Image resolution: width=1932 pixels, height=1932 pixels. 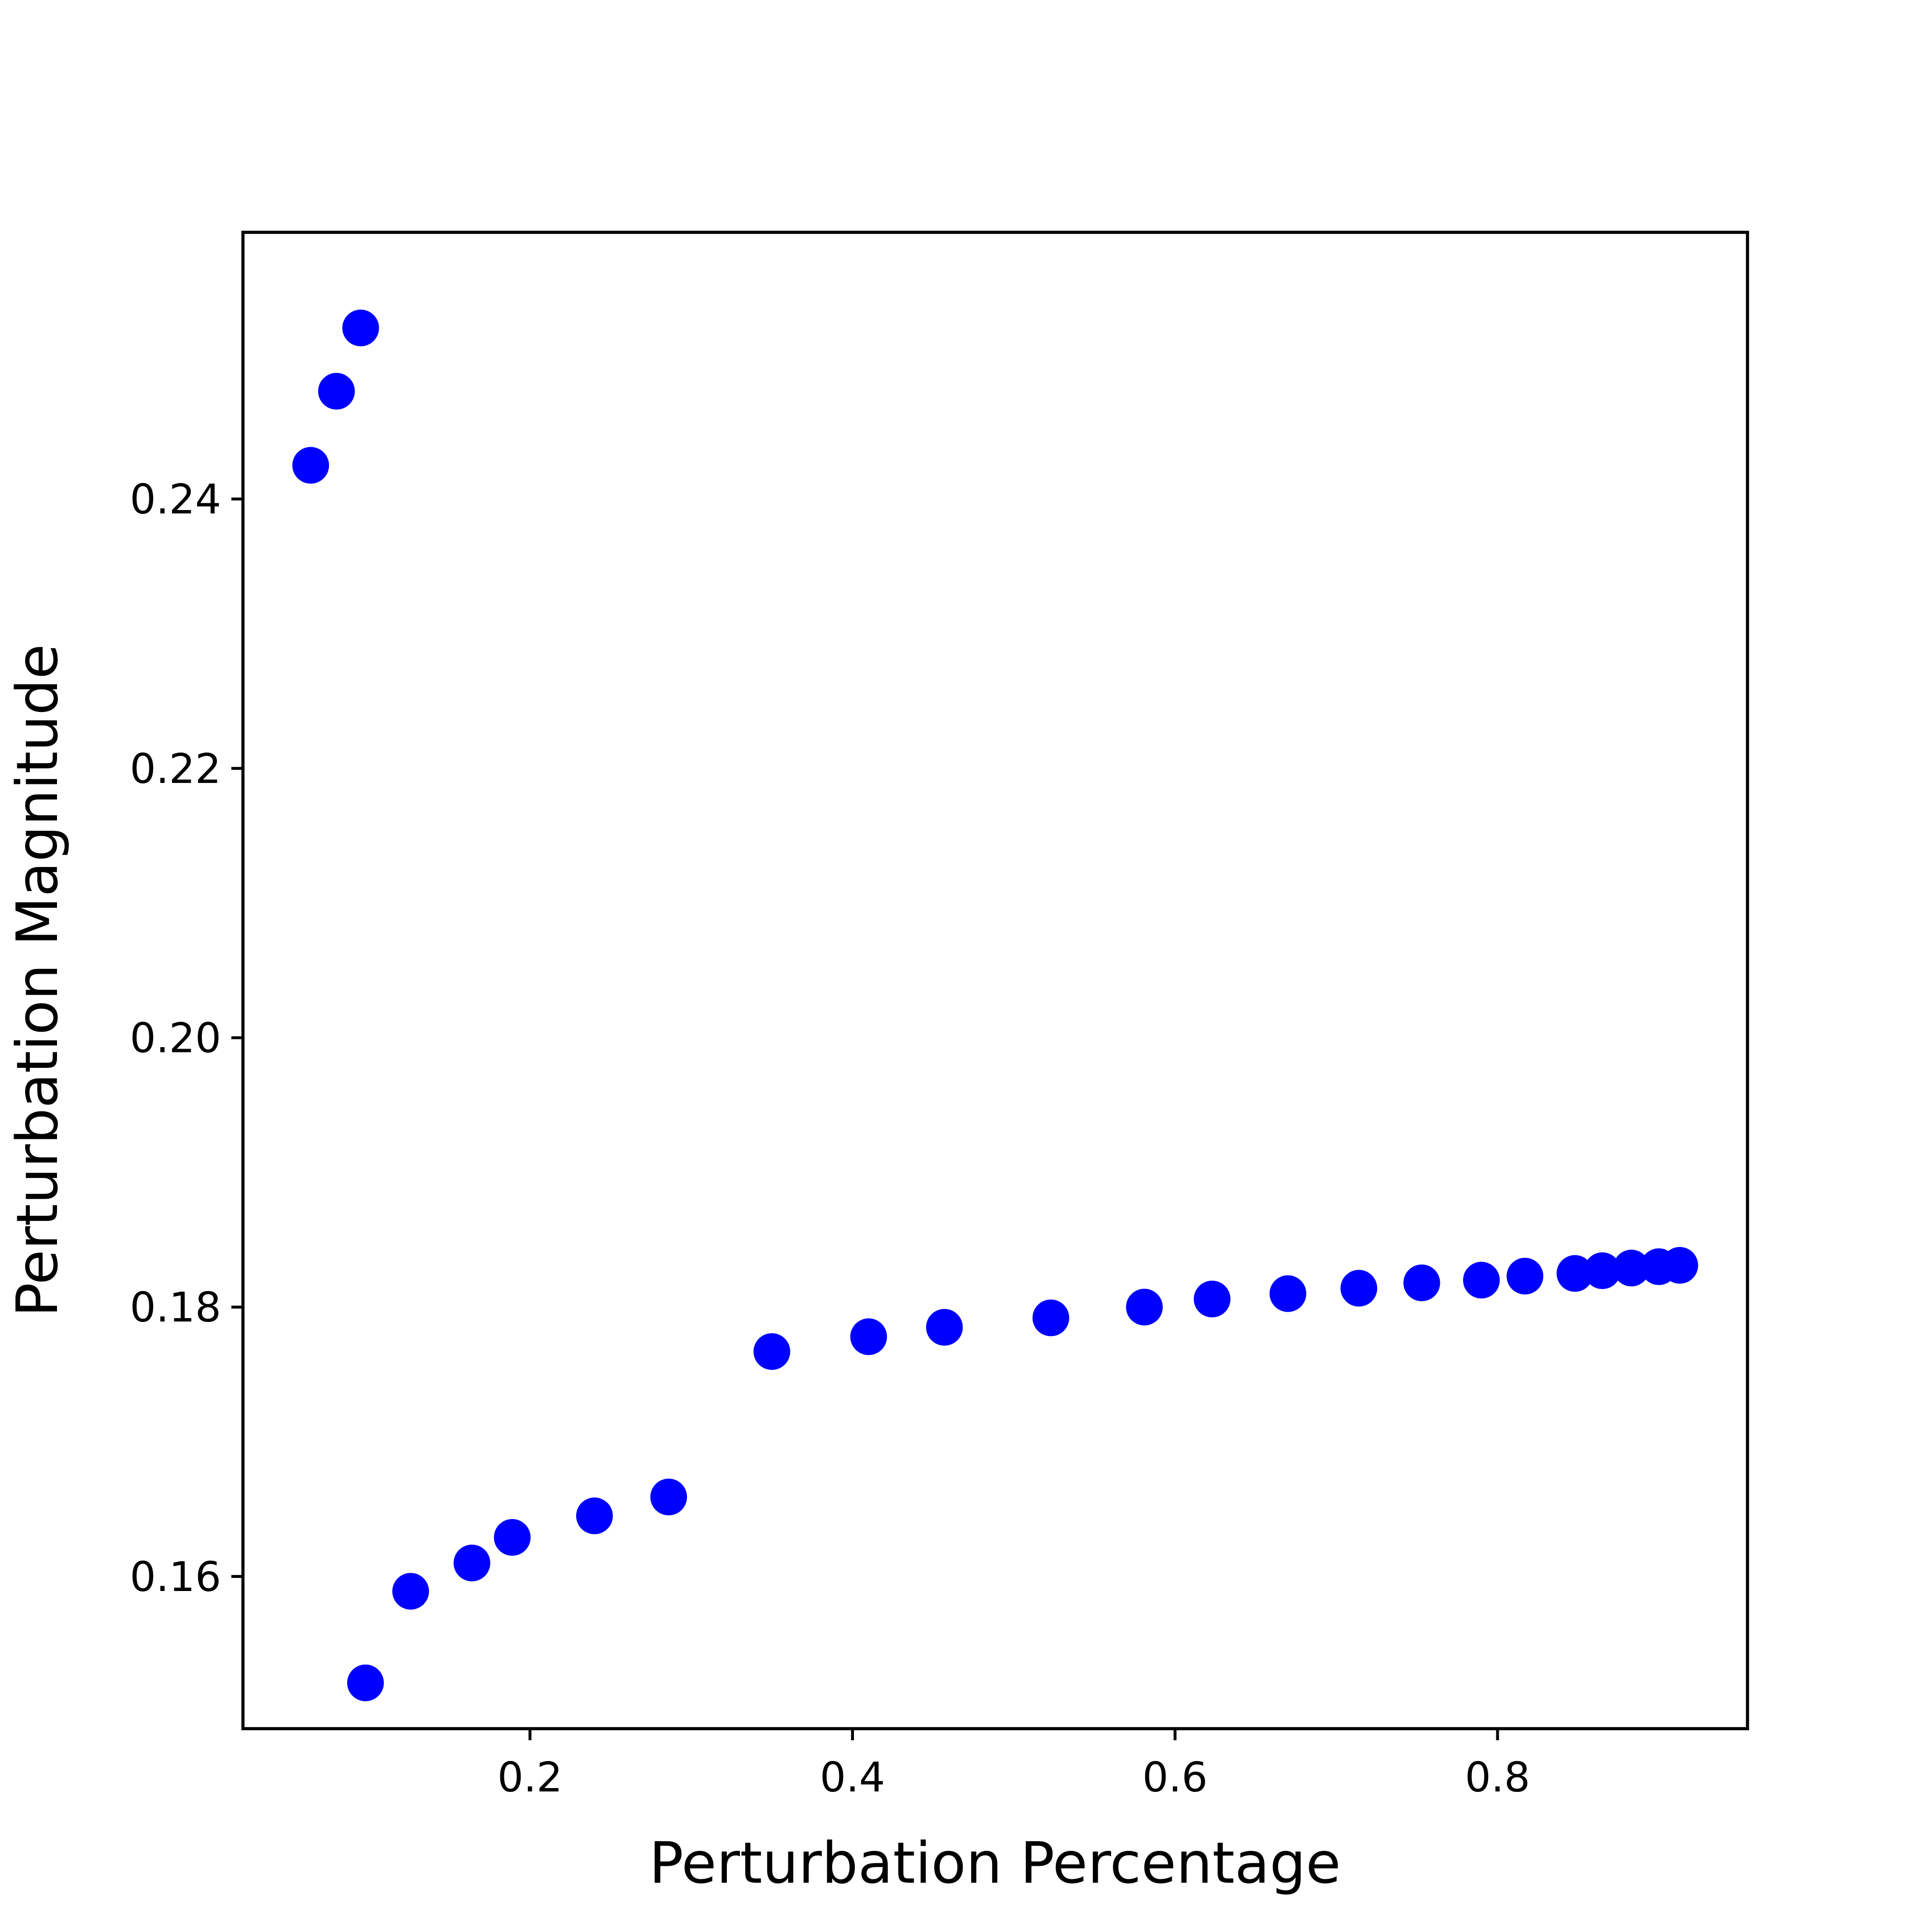 What do you see at coordinates (175, 1308) in the screenshot?
I see `y-tick-label: 0.18` at bounding box center [175, 1308].